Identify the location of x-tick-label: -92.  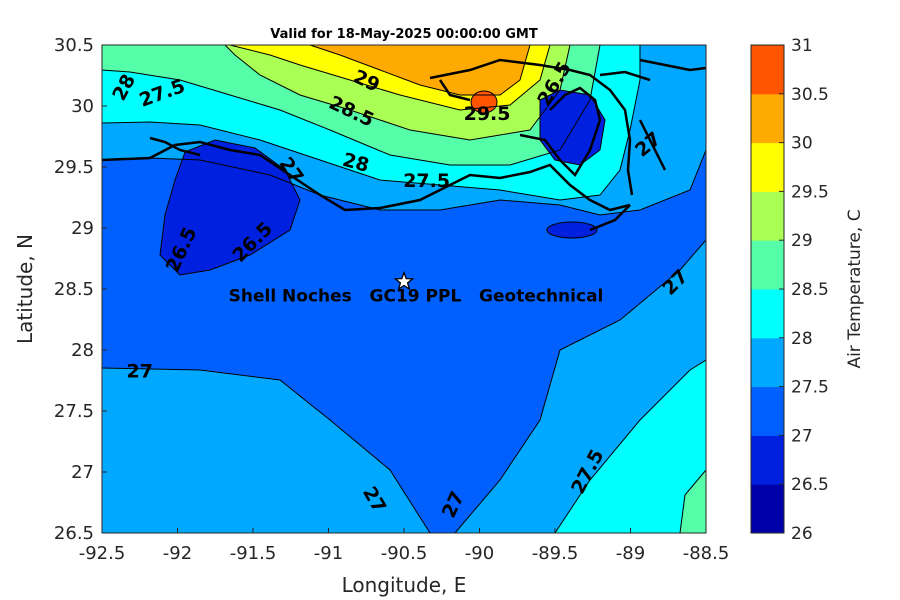
(177, 553).